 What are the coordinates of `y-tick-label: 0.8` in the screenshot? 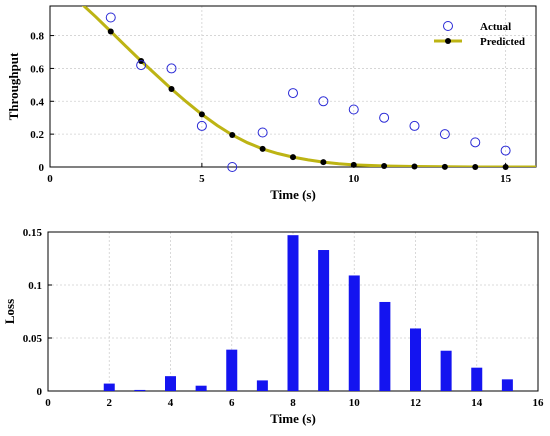 It's located at (37, 37).